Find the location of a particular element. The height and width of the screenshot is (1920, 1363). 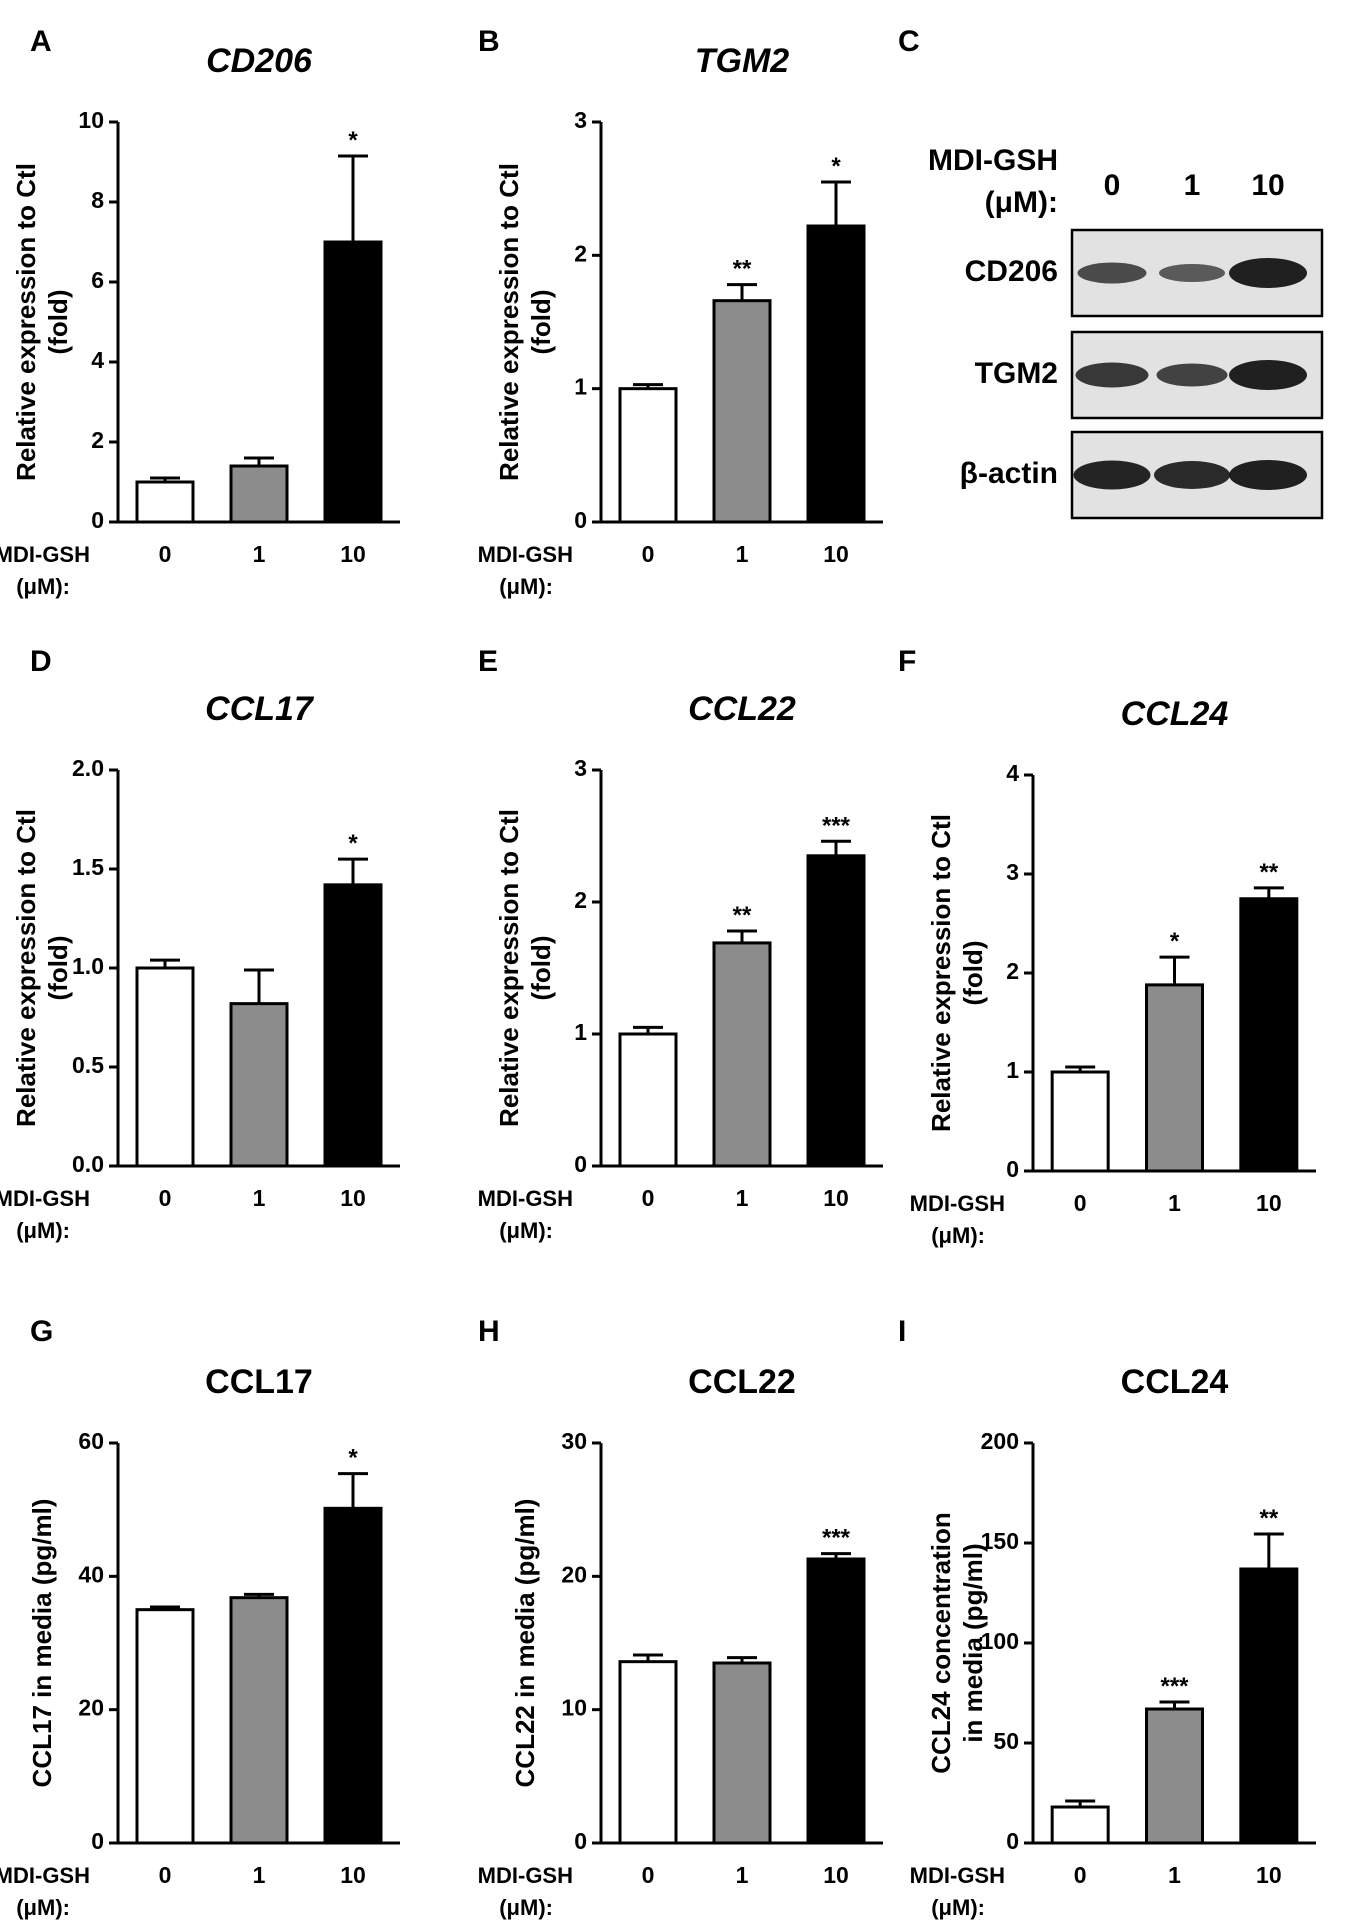

blot-lane-label: 1 is located at coordinates (1192, 185).